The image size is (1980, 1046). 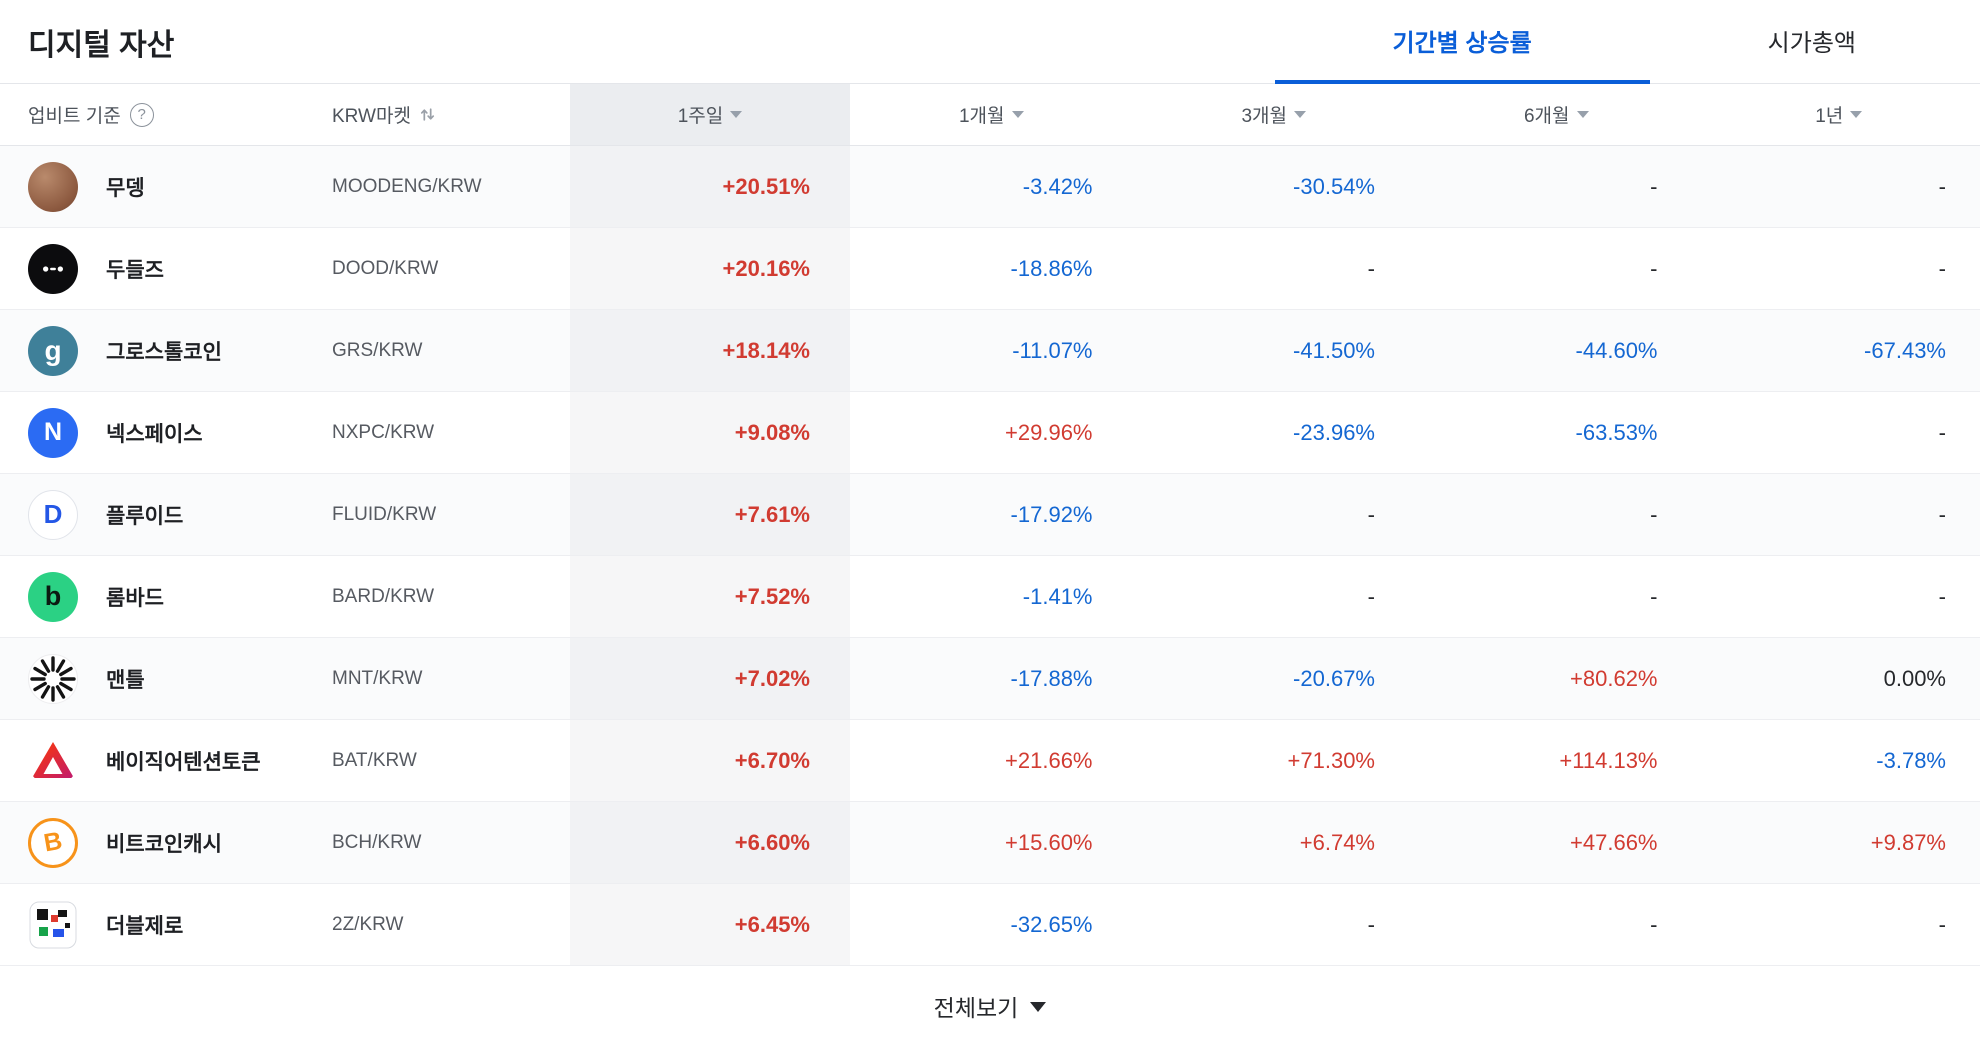 What do you see at coordinates (1608, 760) in the screenshot?
I see `change-6m-cell: +114.13%` at bounding box center [1608, 760].